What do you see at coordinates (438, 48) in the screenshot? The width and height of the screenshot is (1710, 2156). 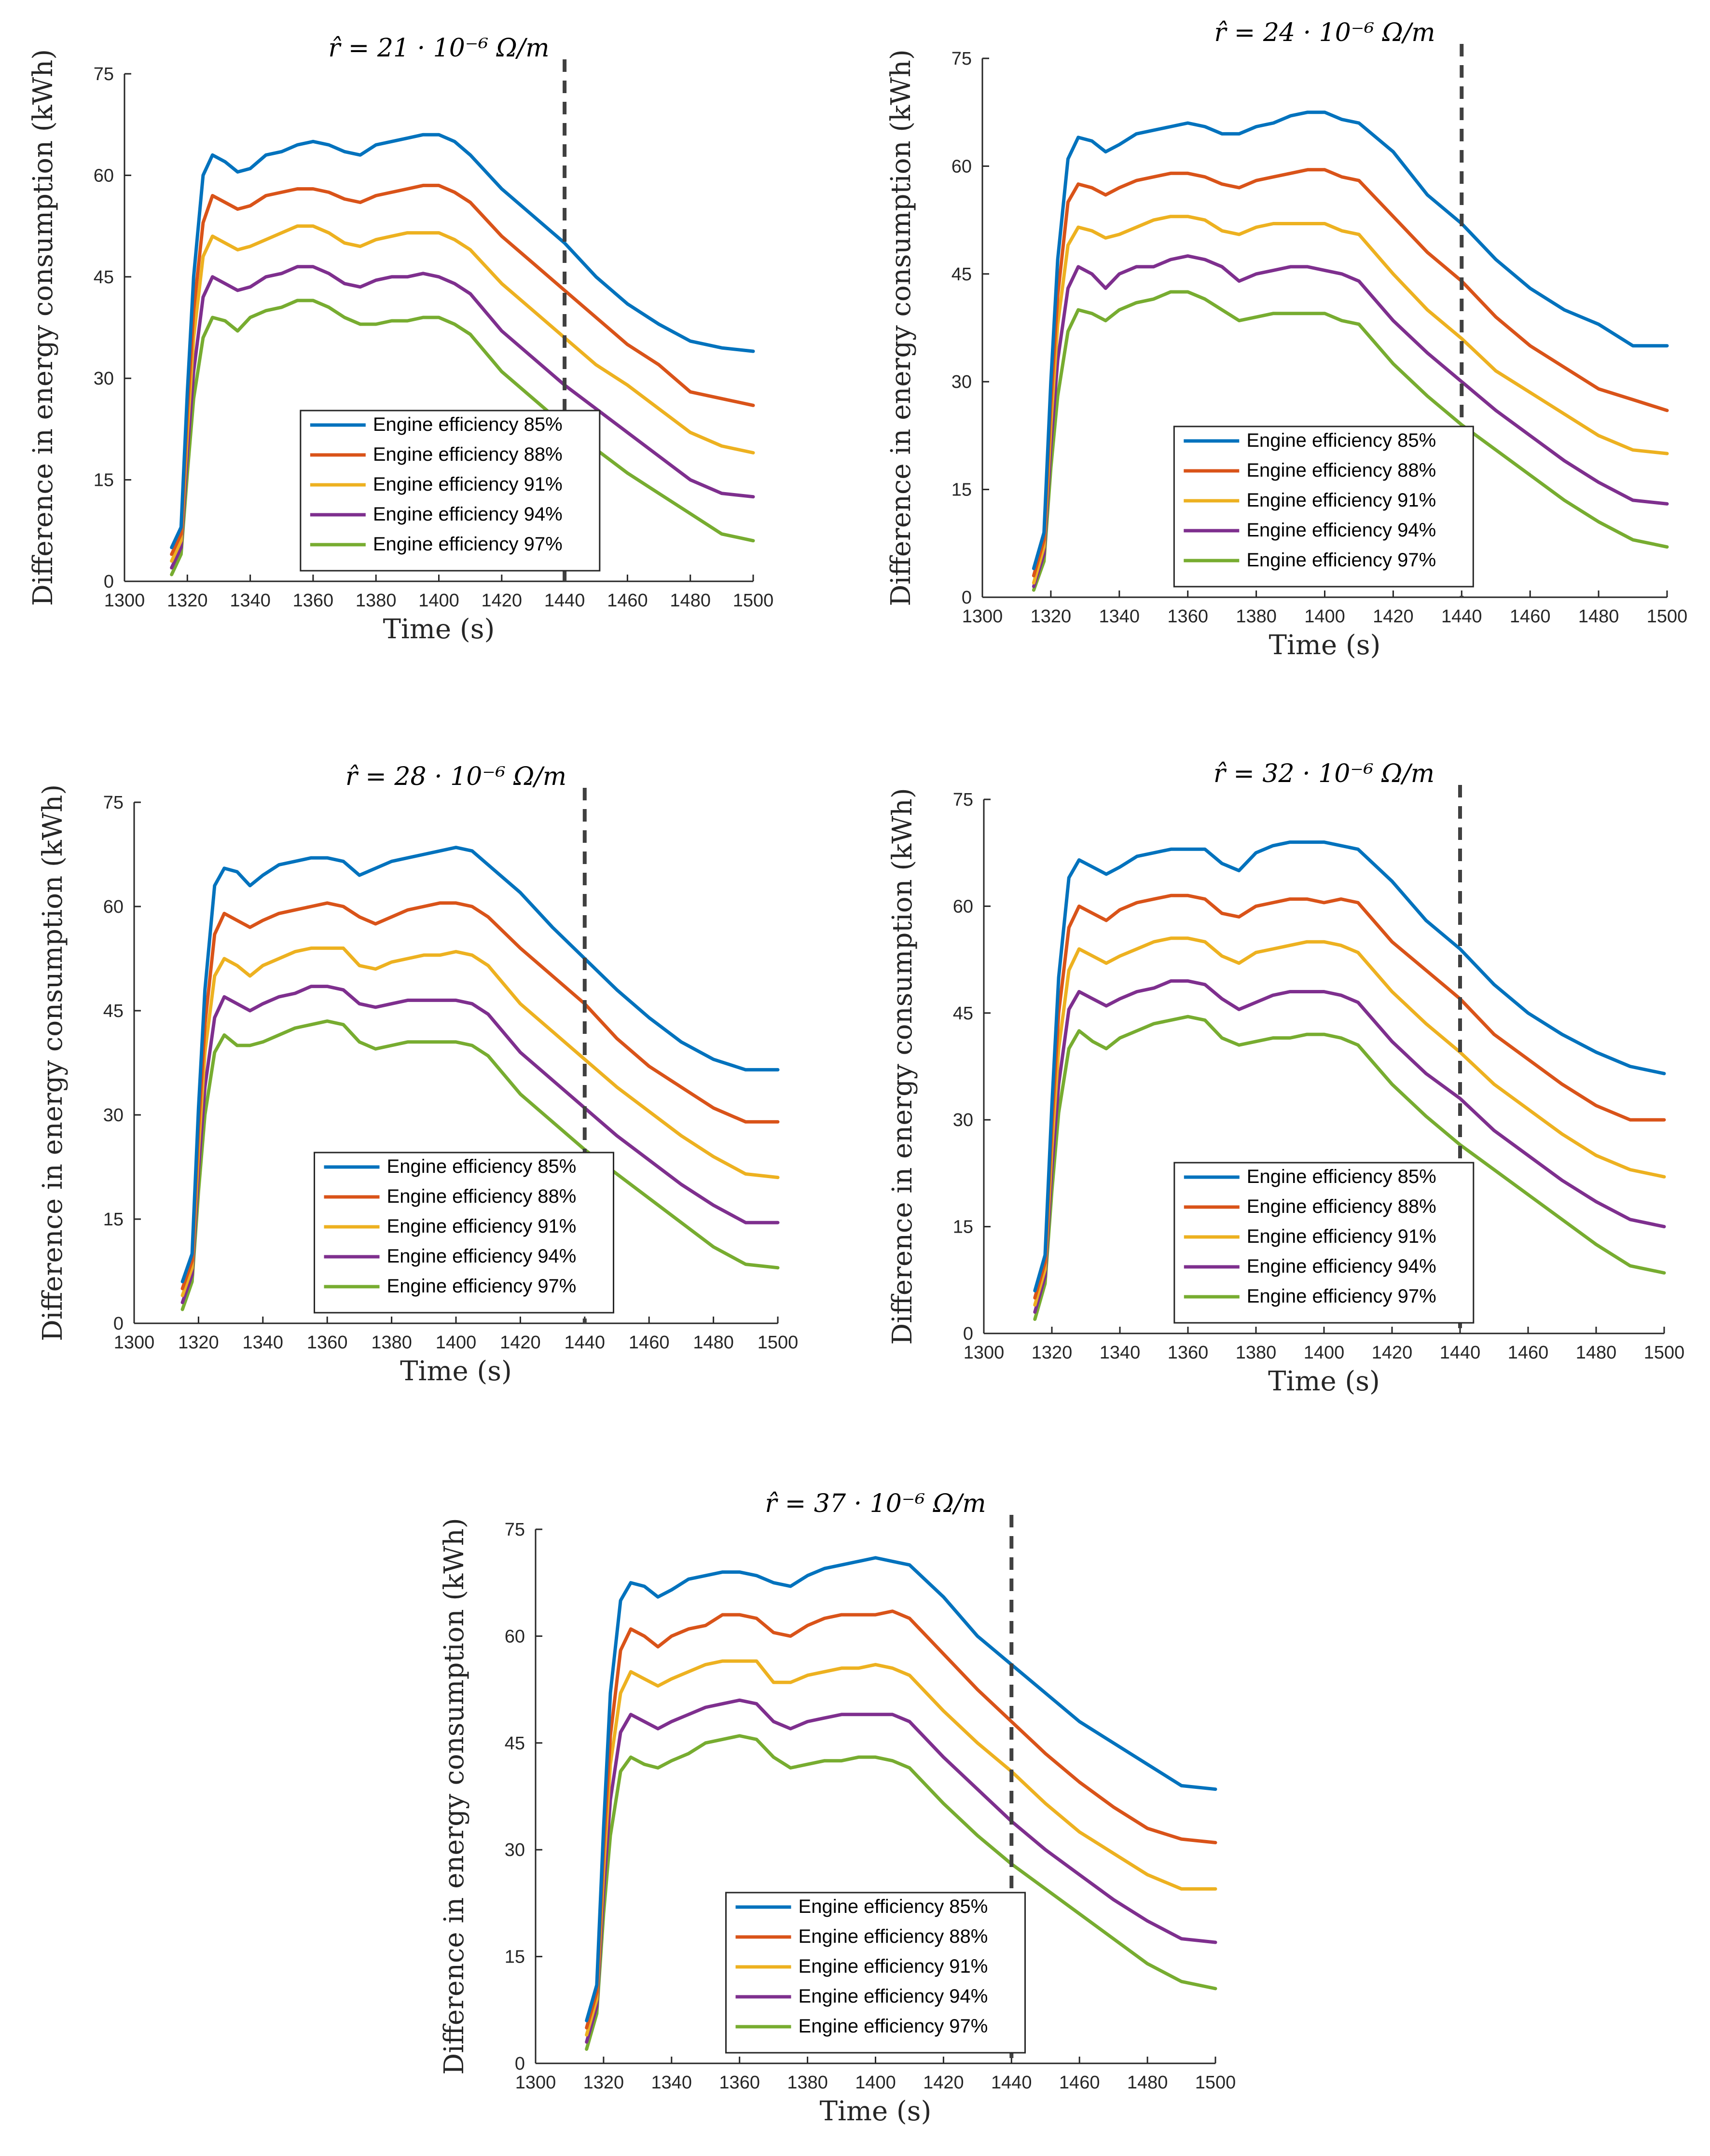 I see `chart-title: r̂ = 21 · 10⁻⁶ Ω/m` at bounding box center [438, 48].